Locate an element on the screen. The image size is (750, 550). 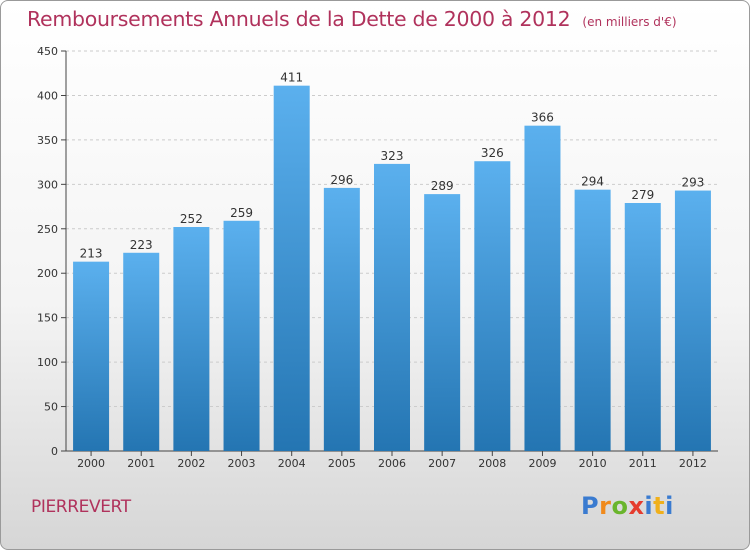
proxiti-logo: Proxiti is located at coordinates (627, 506).